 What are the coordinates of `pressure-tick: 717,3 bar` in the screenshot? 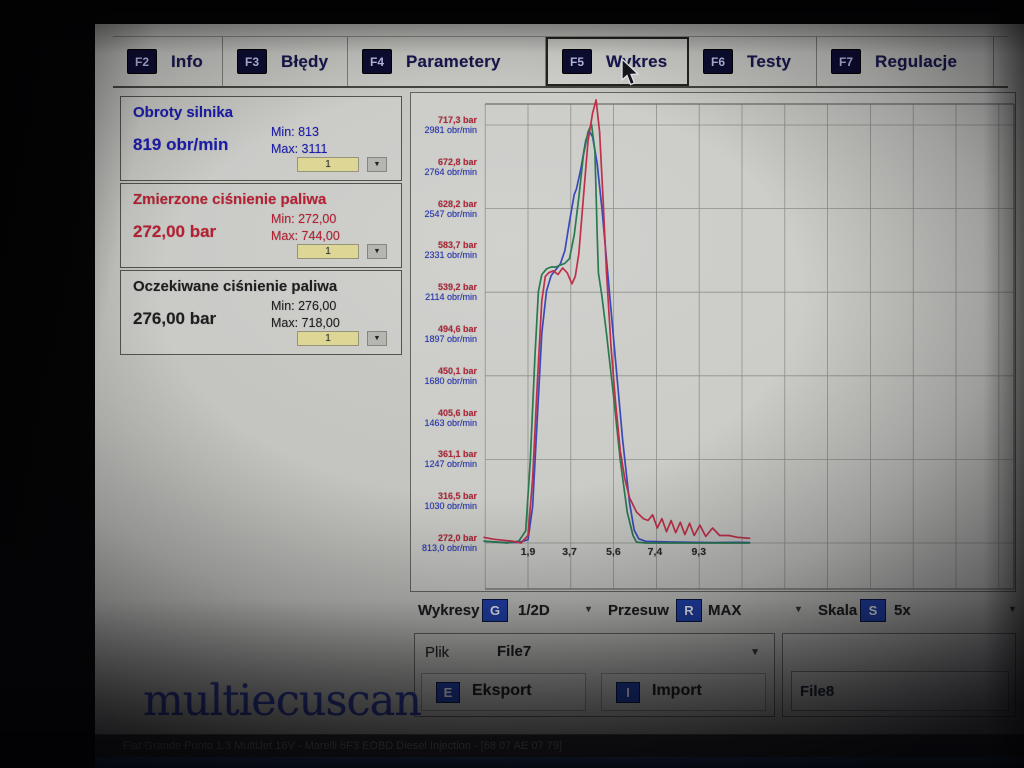 It's located at (457, 120).